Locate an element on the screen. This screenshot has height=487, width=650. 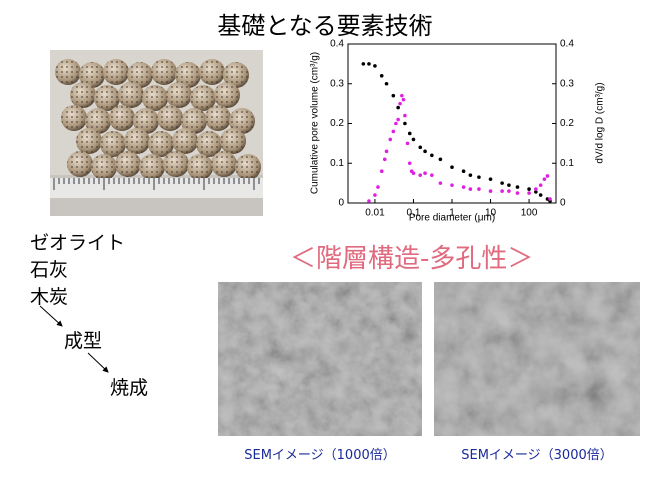
y2-tick-label: 0.4 is located at coordinates (567, 44).